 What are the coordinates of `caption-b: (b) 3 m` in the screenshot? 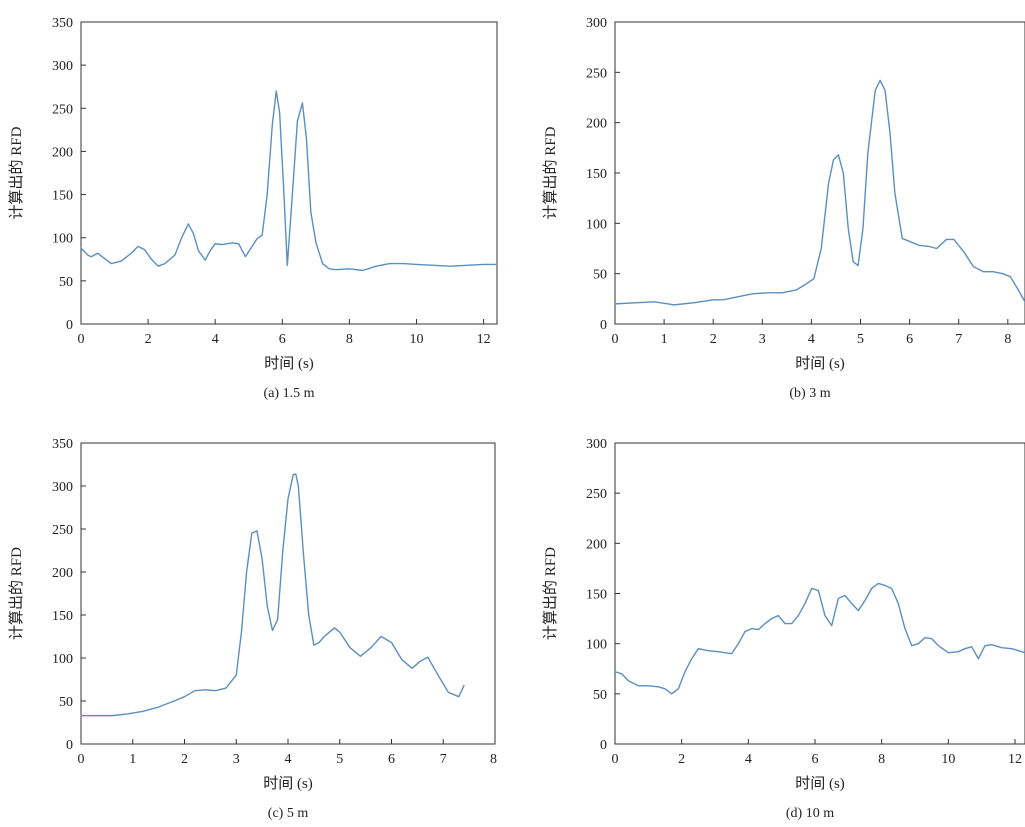 It's located at (809, 393).